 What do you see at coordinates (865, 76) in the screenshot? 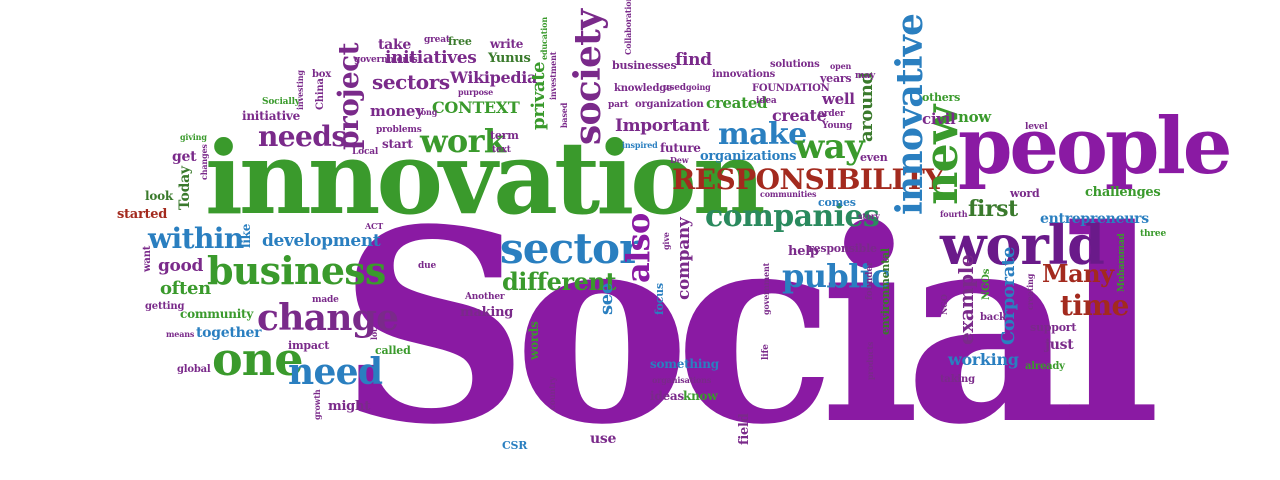
I see `word-may: may` at bounding box center [865, 76].